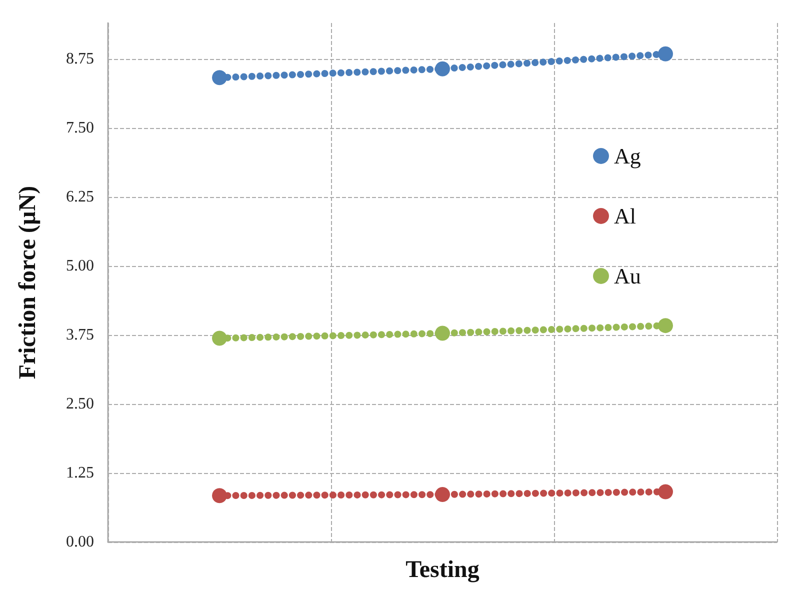  I want to click on y-tick-label: 7.50, so click(80, 127).